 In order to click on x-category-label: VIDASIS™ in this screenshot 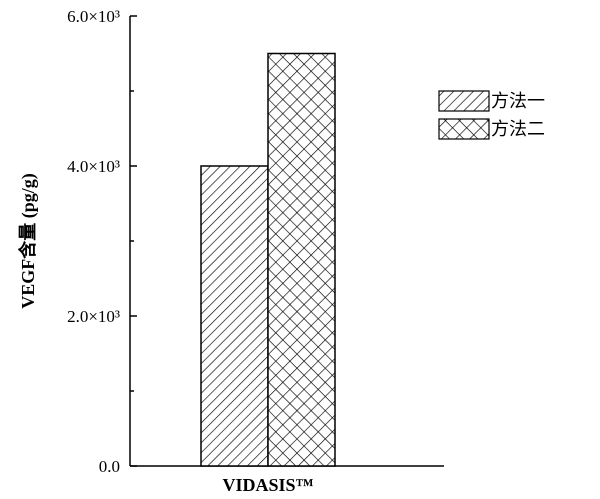, I will do `click(267, 485)`.